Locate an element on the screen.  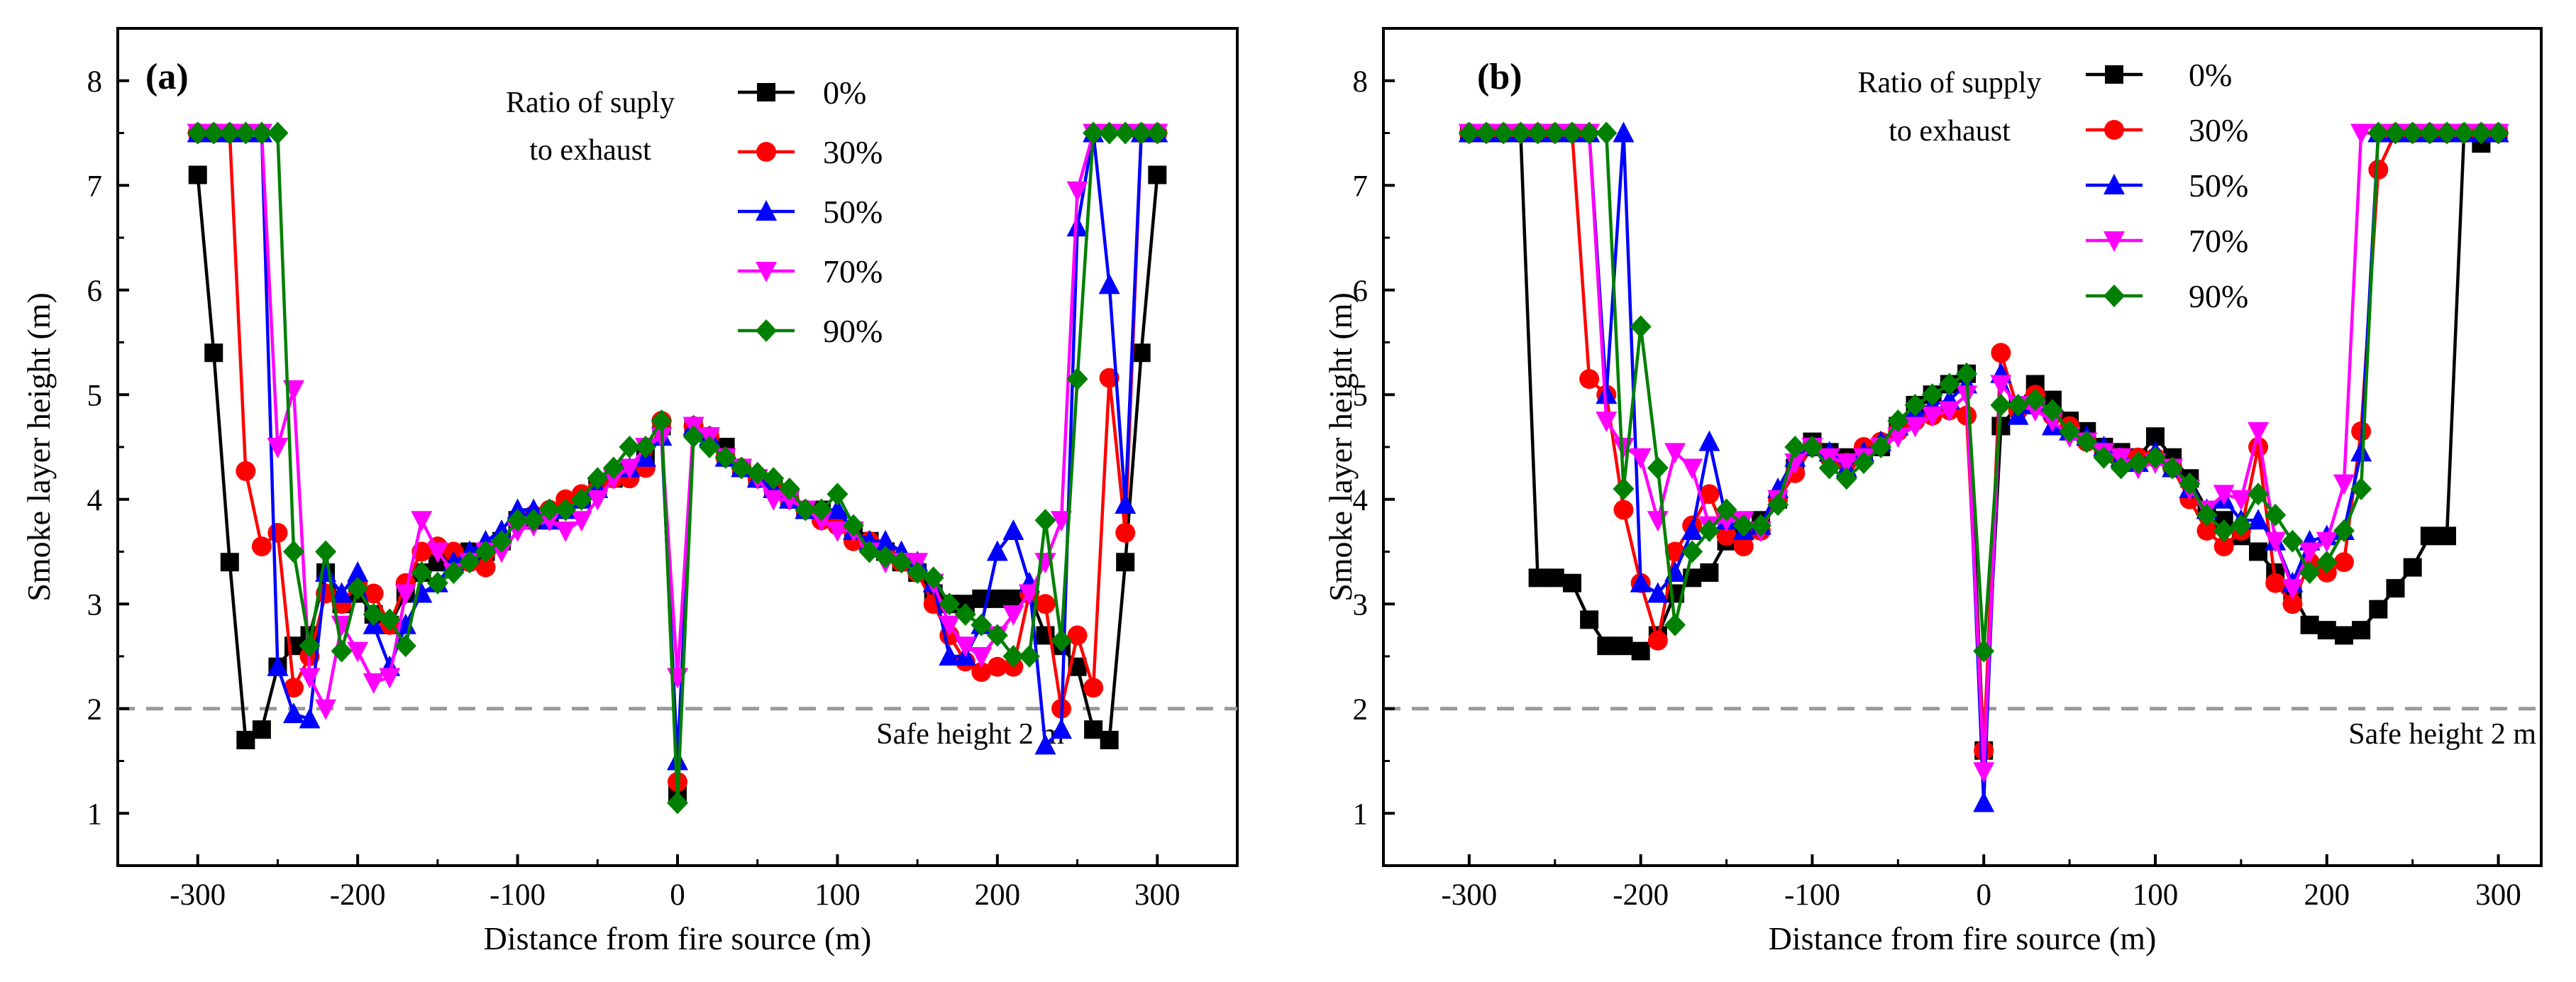
legend-item-label: 50% is located at coordinates (2218, 185).